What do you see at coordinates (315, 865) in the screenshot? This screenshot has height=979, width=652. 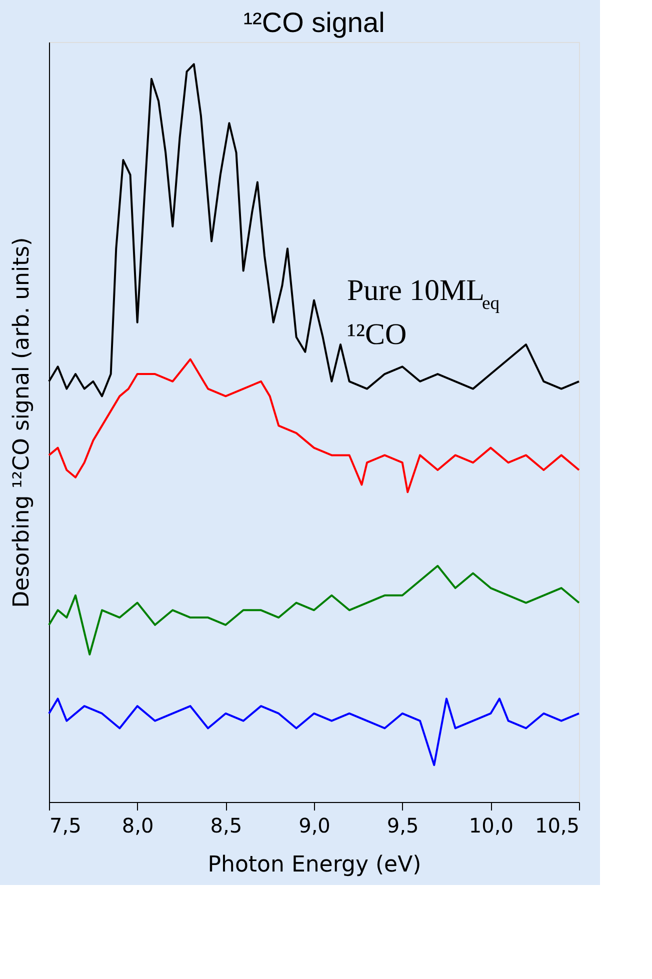 I see `x-axis-title: Photon Energy (eV)` at bounding box center [315, 865].